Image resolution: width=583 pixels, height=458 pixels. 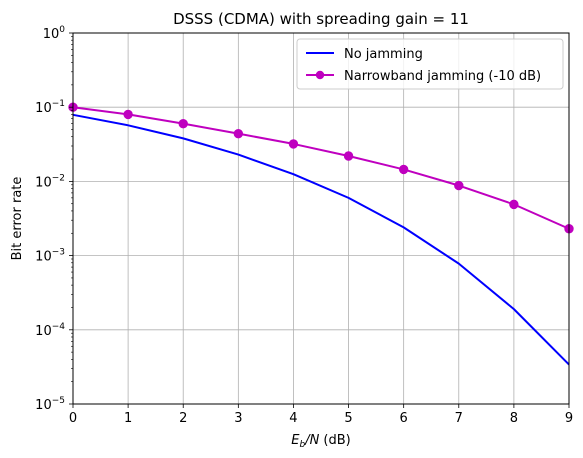 What do you see at coordinates (50, 256) in the screenshot?
I see `y-tick-label: 10⁻³` at bounding box center [50, 256].